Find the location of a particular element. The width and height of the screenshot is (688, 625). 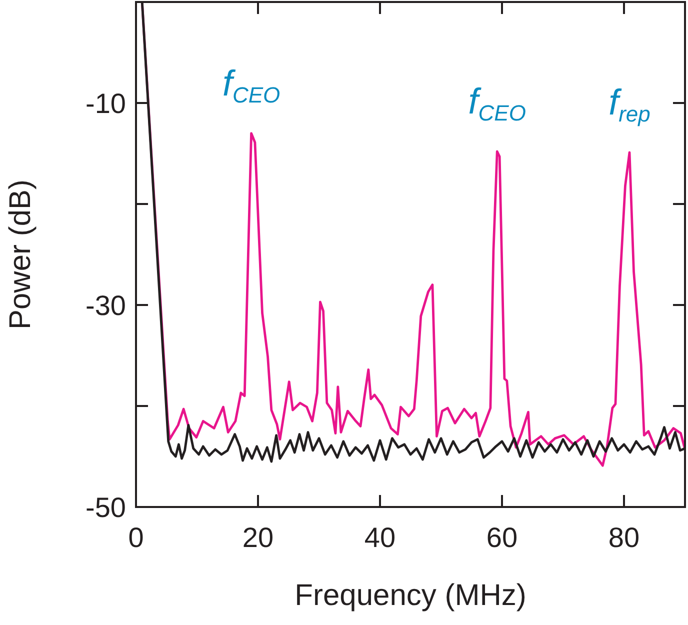

x-tick-label: 20 is located at coordinates (258, 537).